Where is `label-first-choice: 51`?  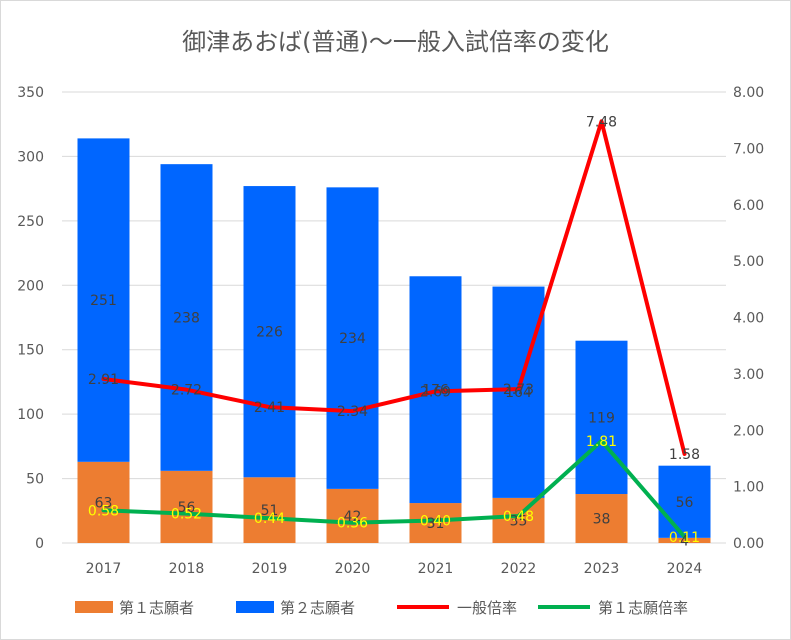 label-first-choice: 51 is located at coordinates (270, 511).